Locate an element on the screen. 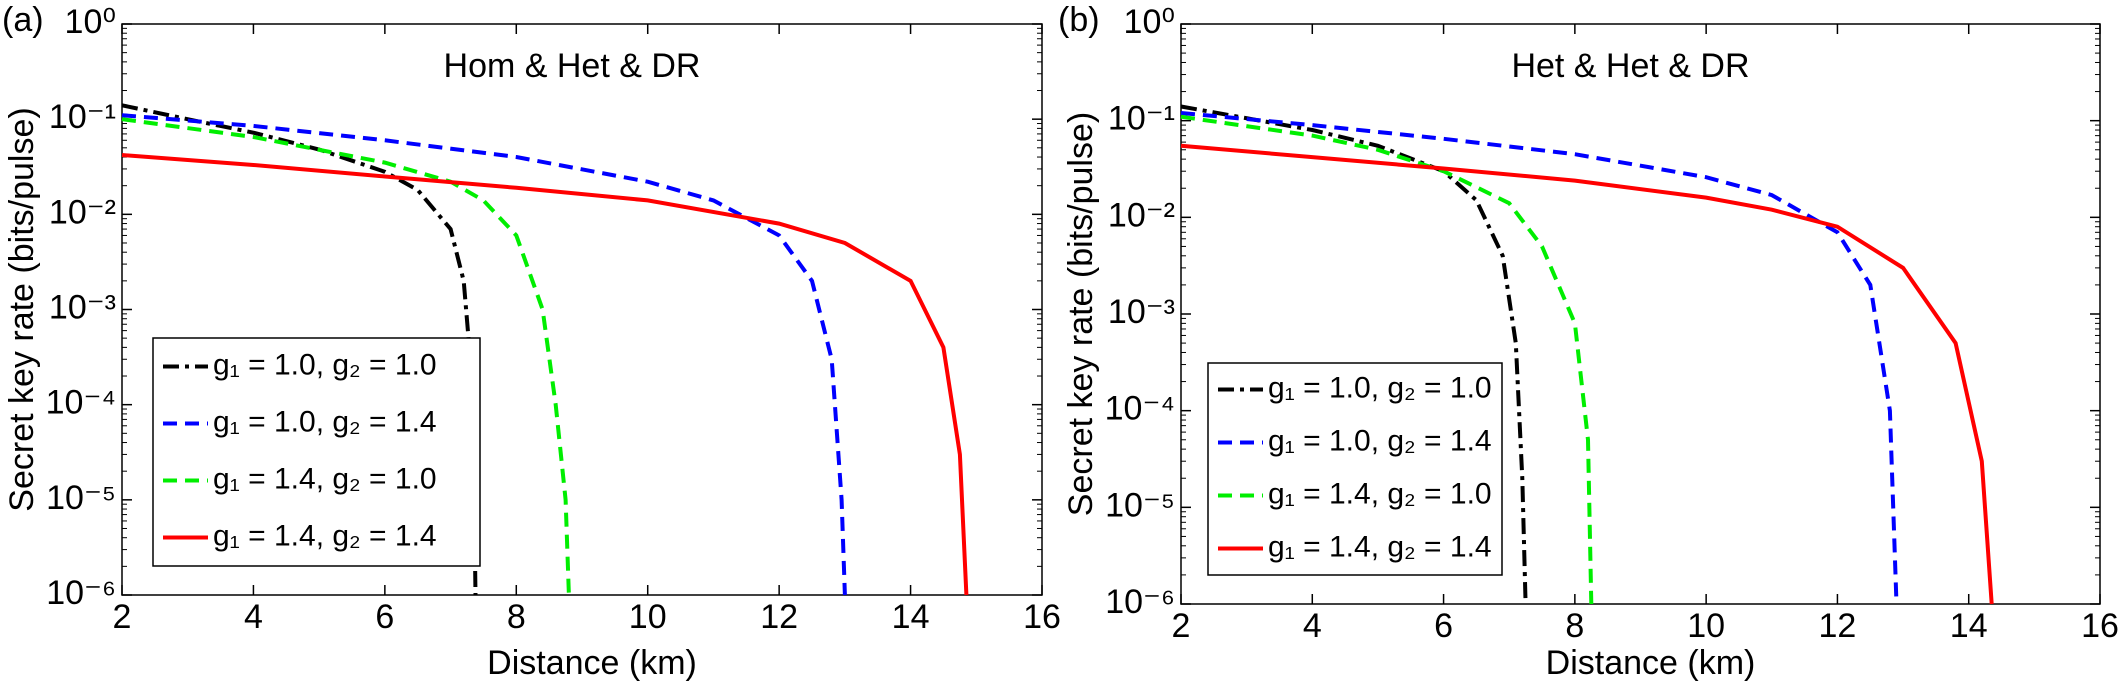 The height and width of the screenshot is (689, 2122). panel-label: (b) is located at coordinates (1079, 20).